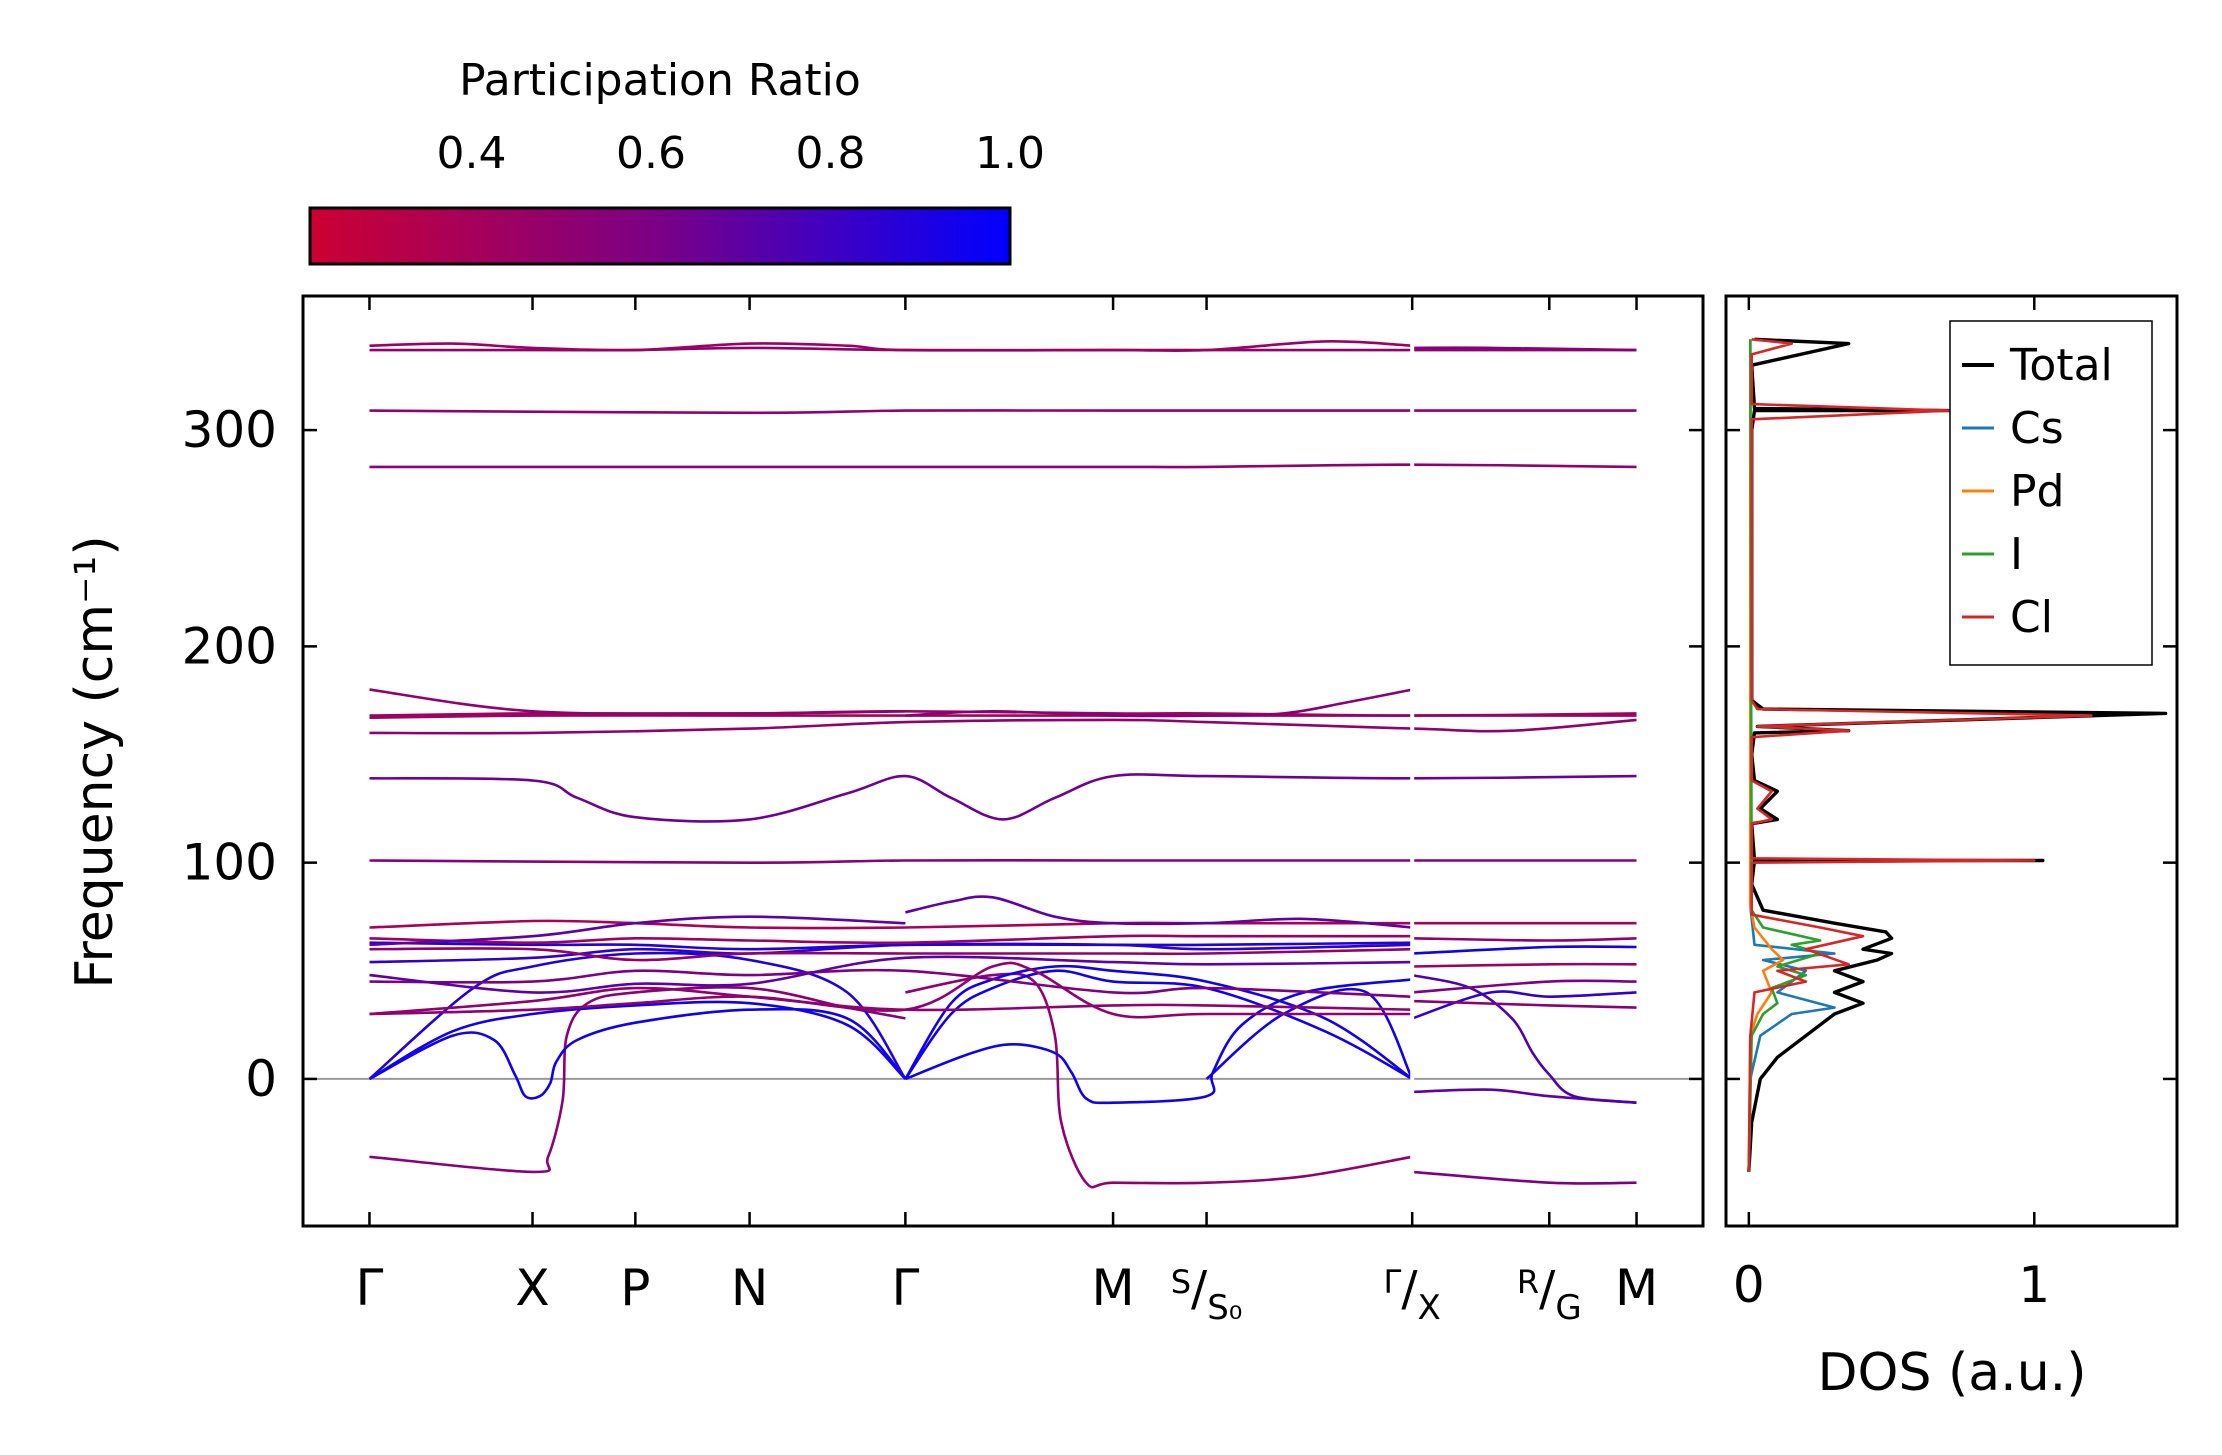 Image resolution: width=2222 pixels, height=1455 pixels. I want to click on y-tick-label: 0, so click(261, 1079).